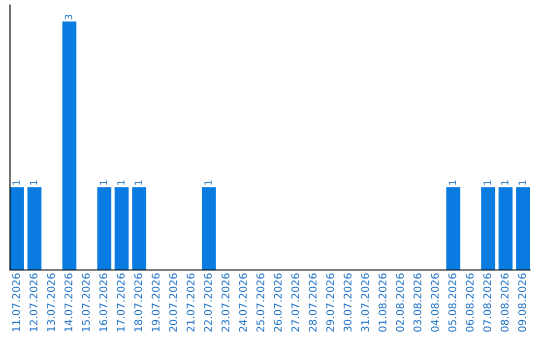 The height and width of the screenshot is (340, 540). I want to click on x-tick-label: 12.07.2026, so click(34, 302).